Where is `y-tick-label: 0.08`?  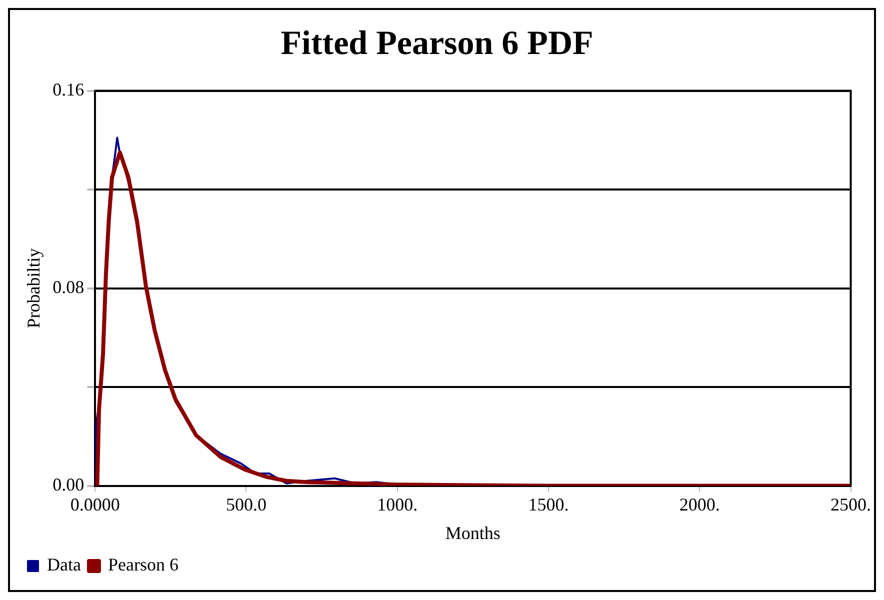
y-tick-label: 0.08 is located at coordinates (68, 287).